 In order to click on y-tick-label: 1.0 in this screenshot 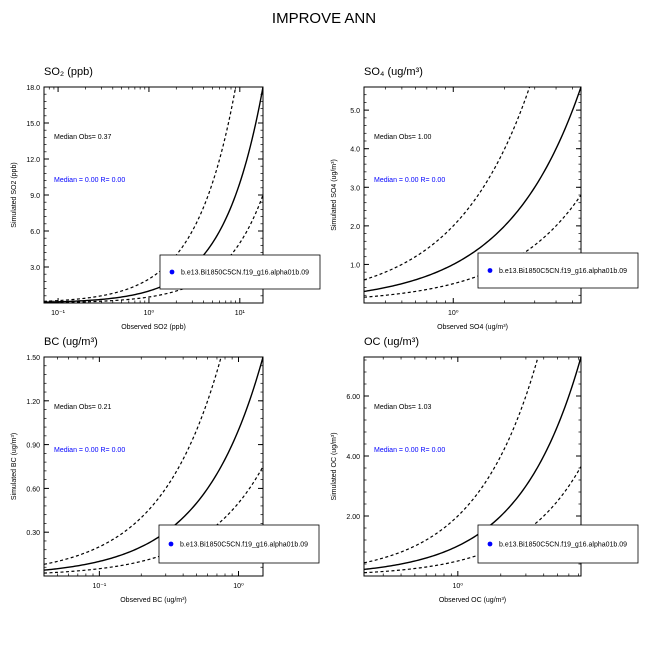, I will do `click(355, 265)`.